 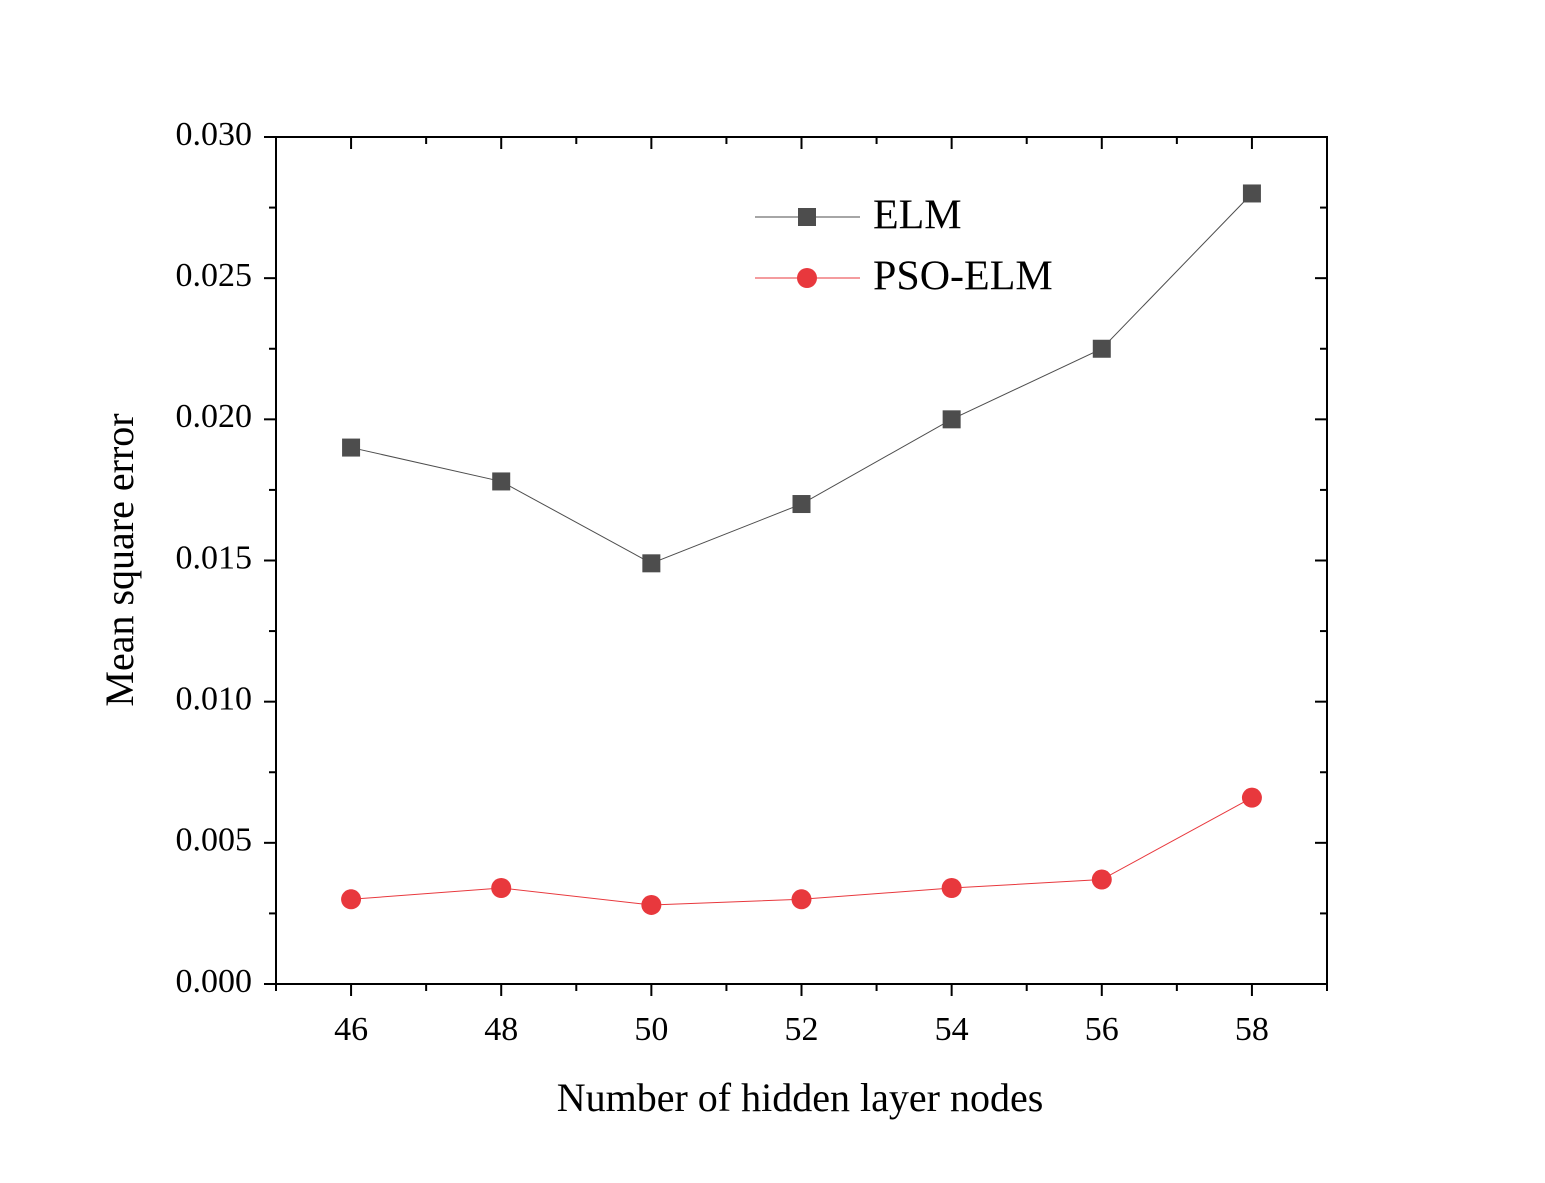 What do you see at coordinates (802, 851) in the screenshot?
I see `series-line` at bounding box center [802, 851].